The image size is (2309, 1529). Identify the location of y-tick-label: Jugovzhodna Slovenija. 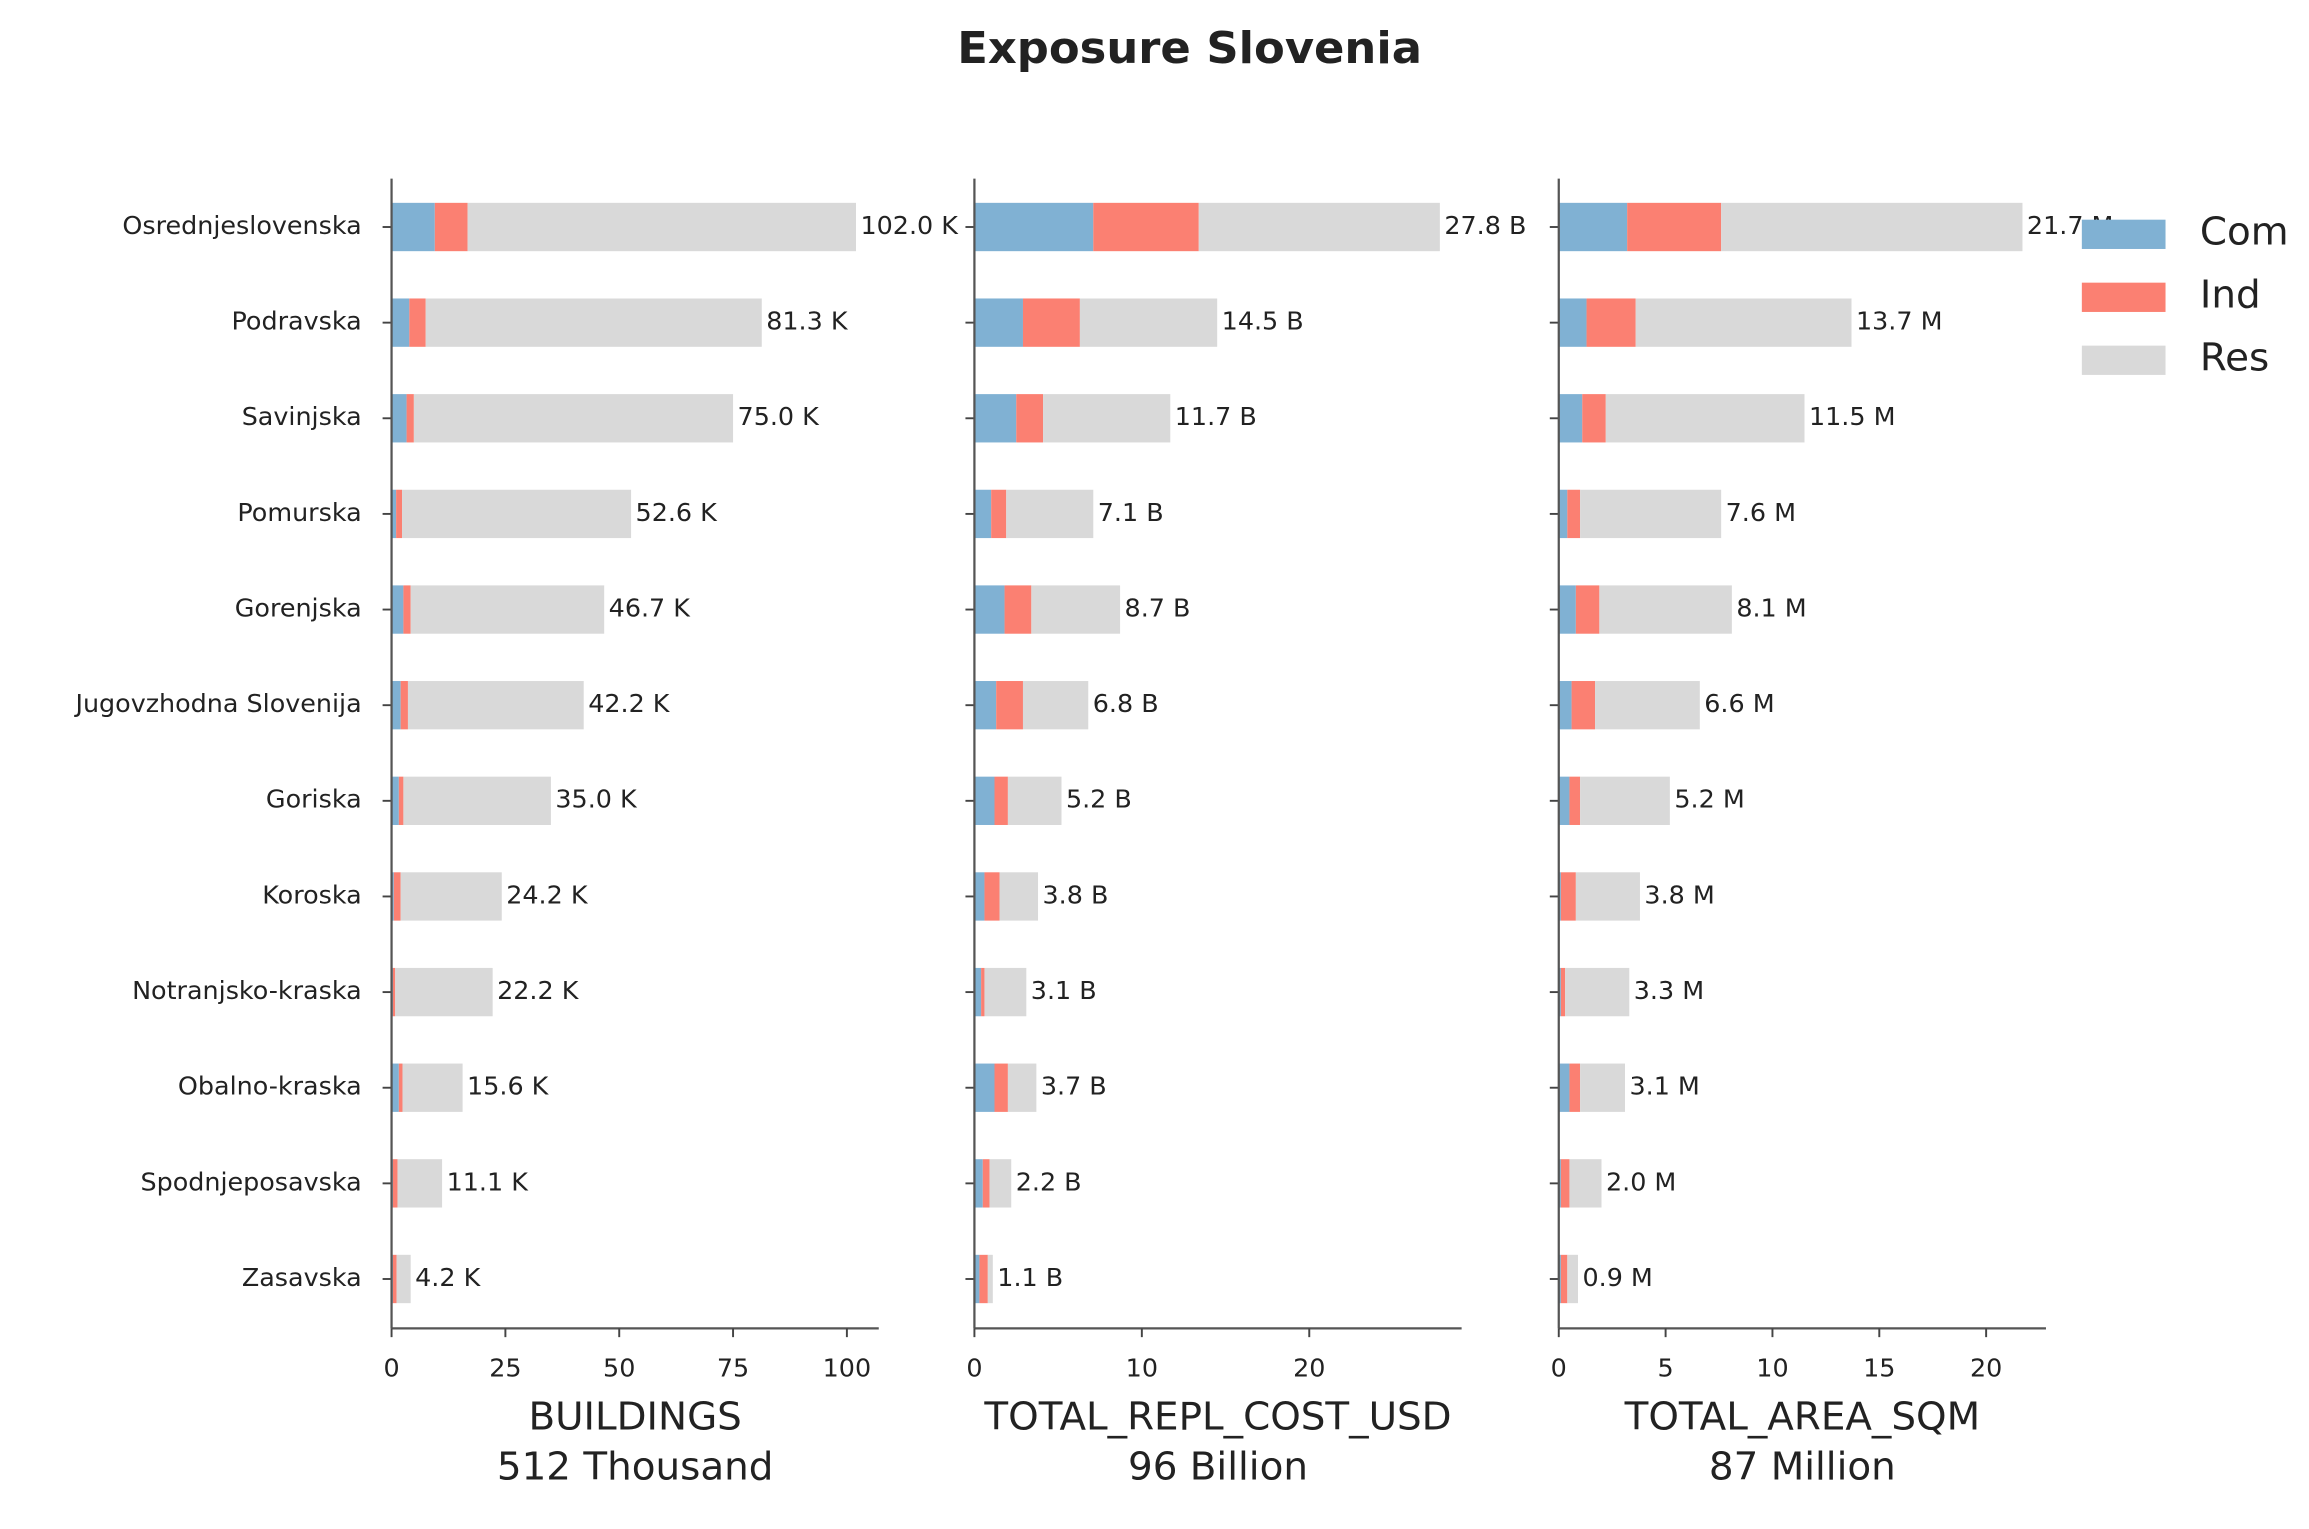
(217, 703).